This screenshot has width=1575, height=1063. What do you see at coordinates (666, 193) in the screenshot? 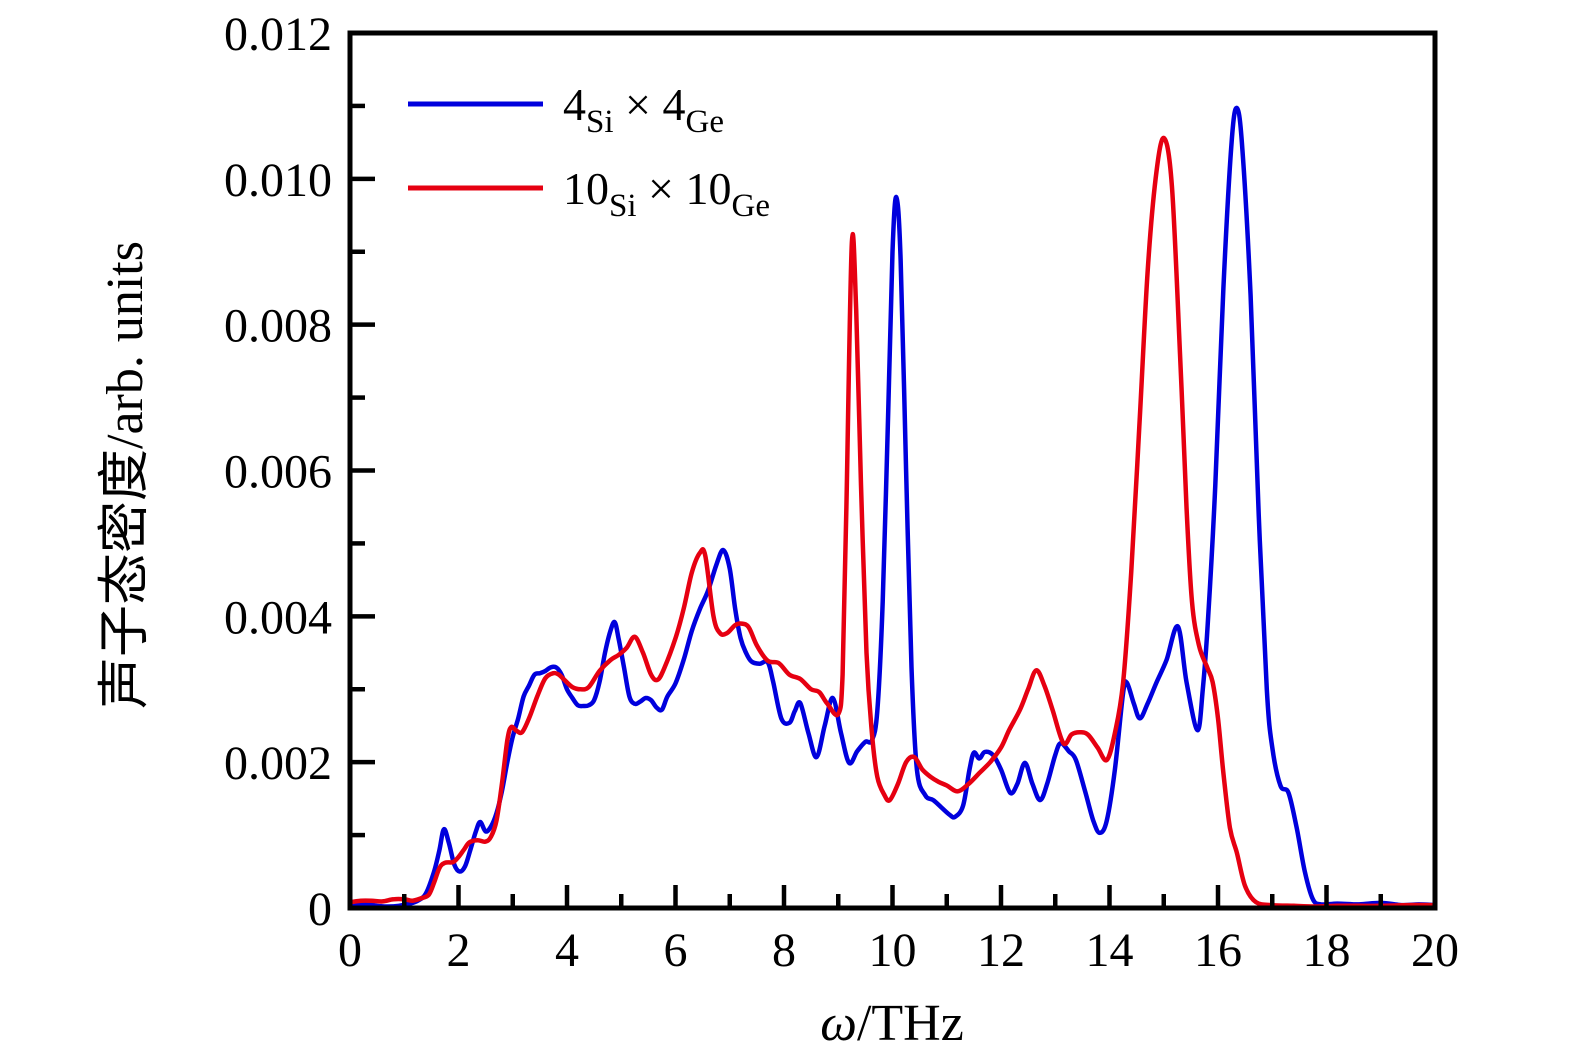
I see `legend-label-10Si×10Ge: 10Si × 10Ge` at bounding box center [666, 193].